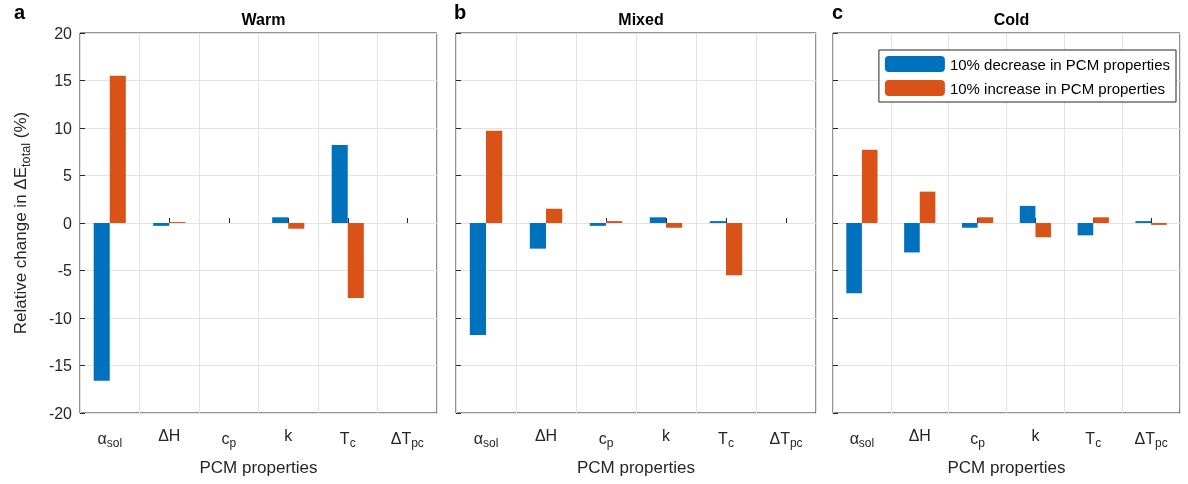 This screenshot has width=1188, height=484. Describe the element at coordinates (1011, 19) in the screenshot. I see `chart-title: Cold` at that location.